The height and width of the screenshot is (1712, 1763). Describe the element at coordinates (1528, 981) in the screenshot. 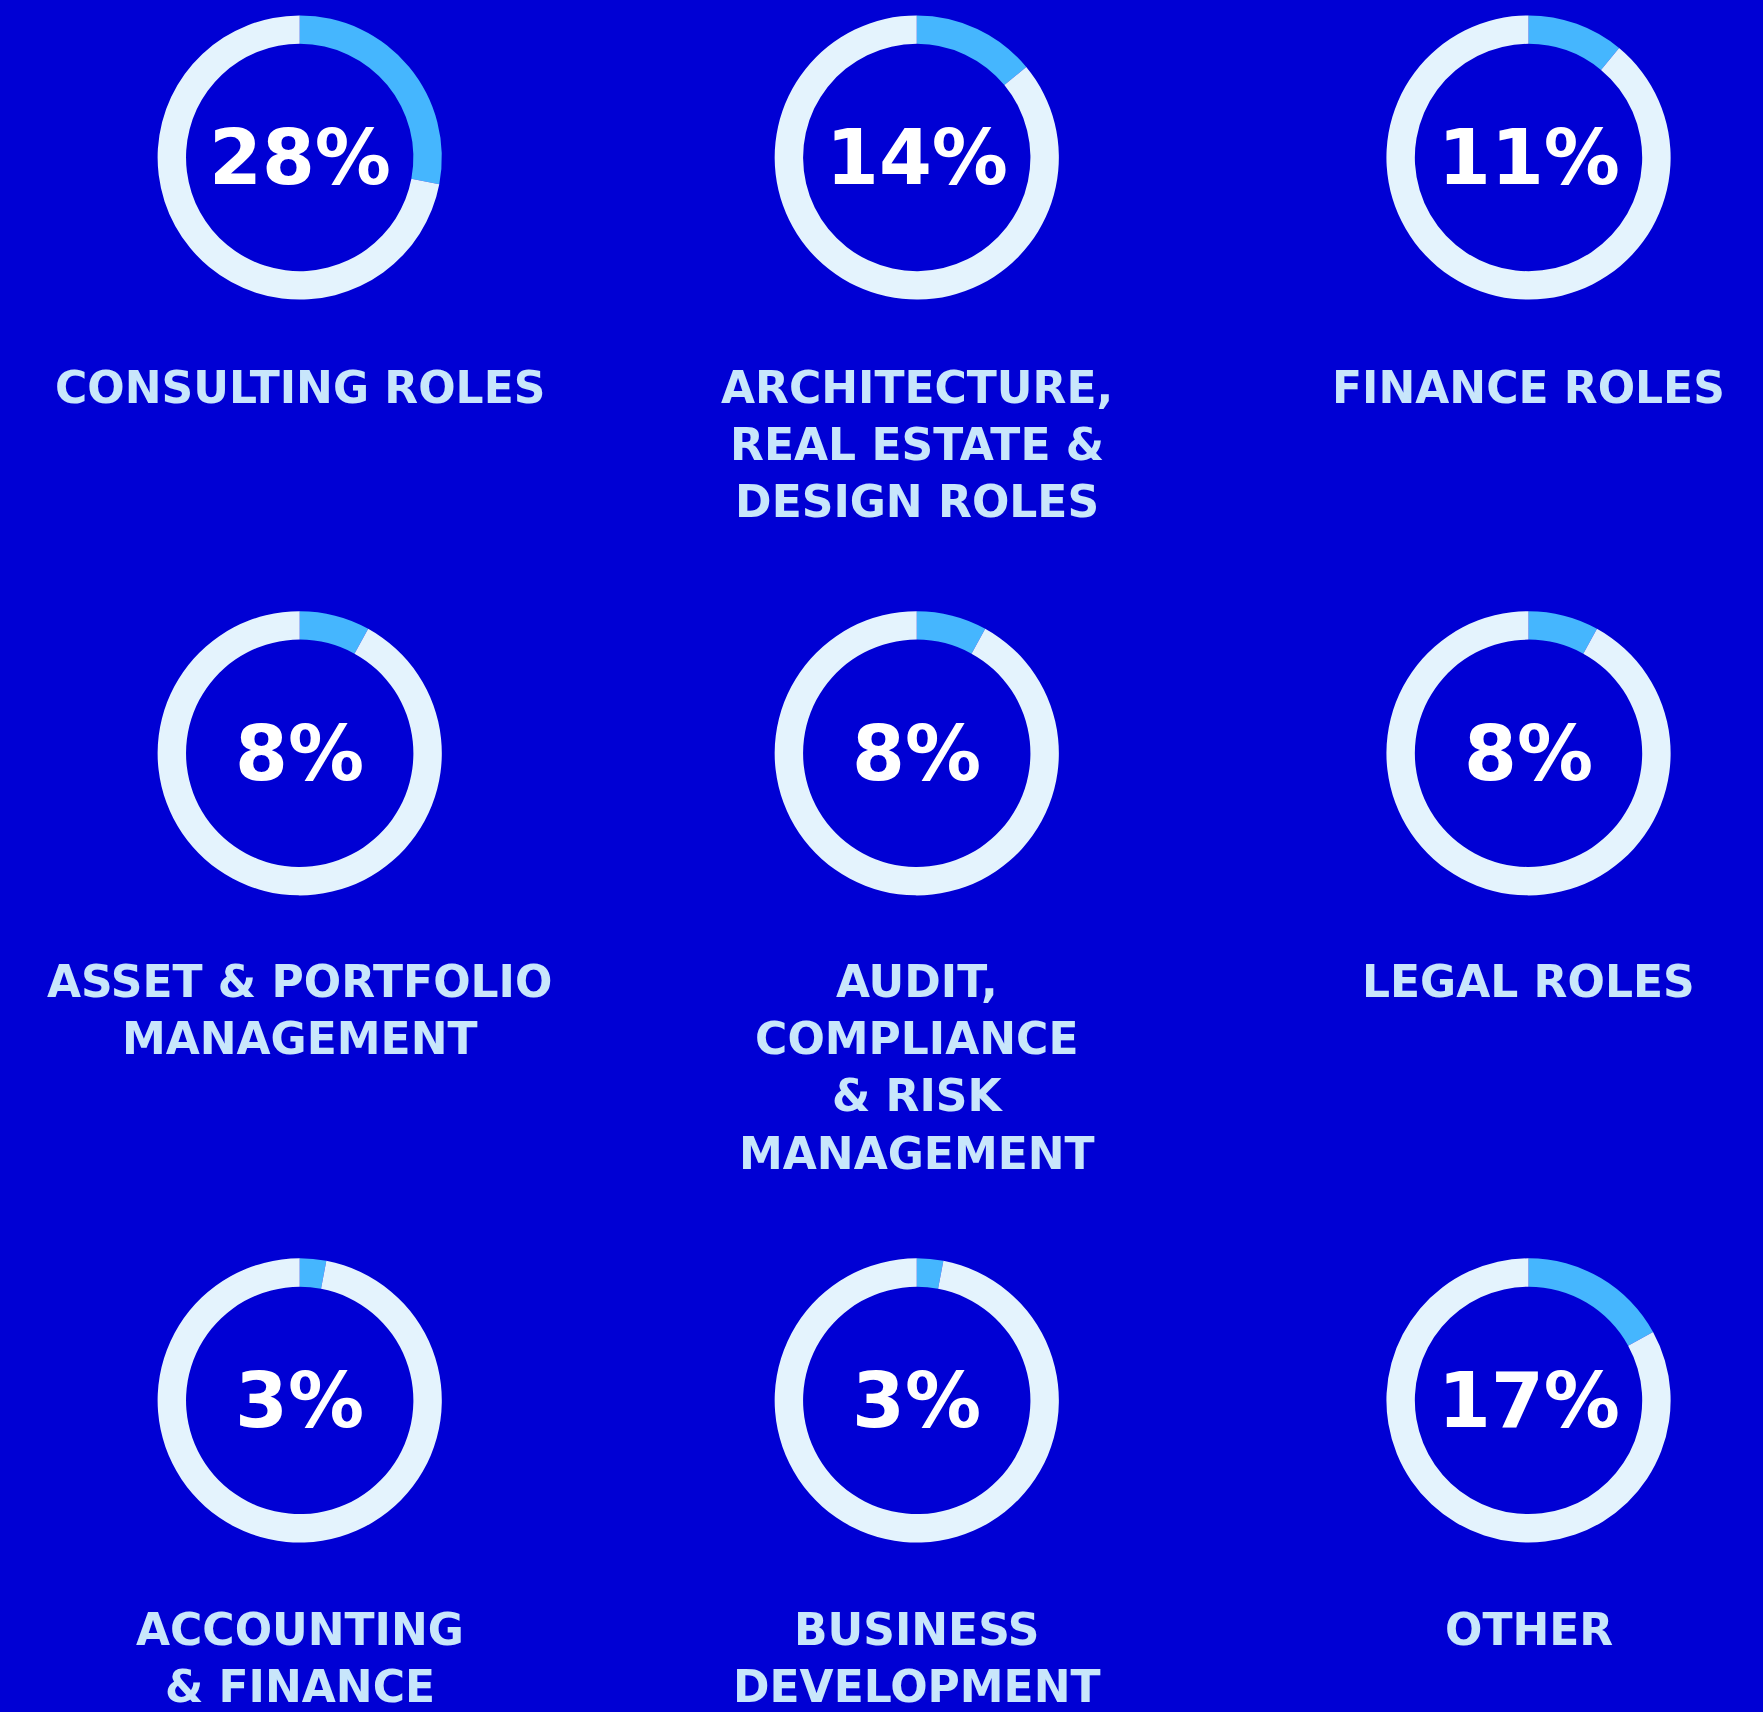

I see `text: LEGAL ROLES` at that location.